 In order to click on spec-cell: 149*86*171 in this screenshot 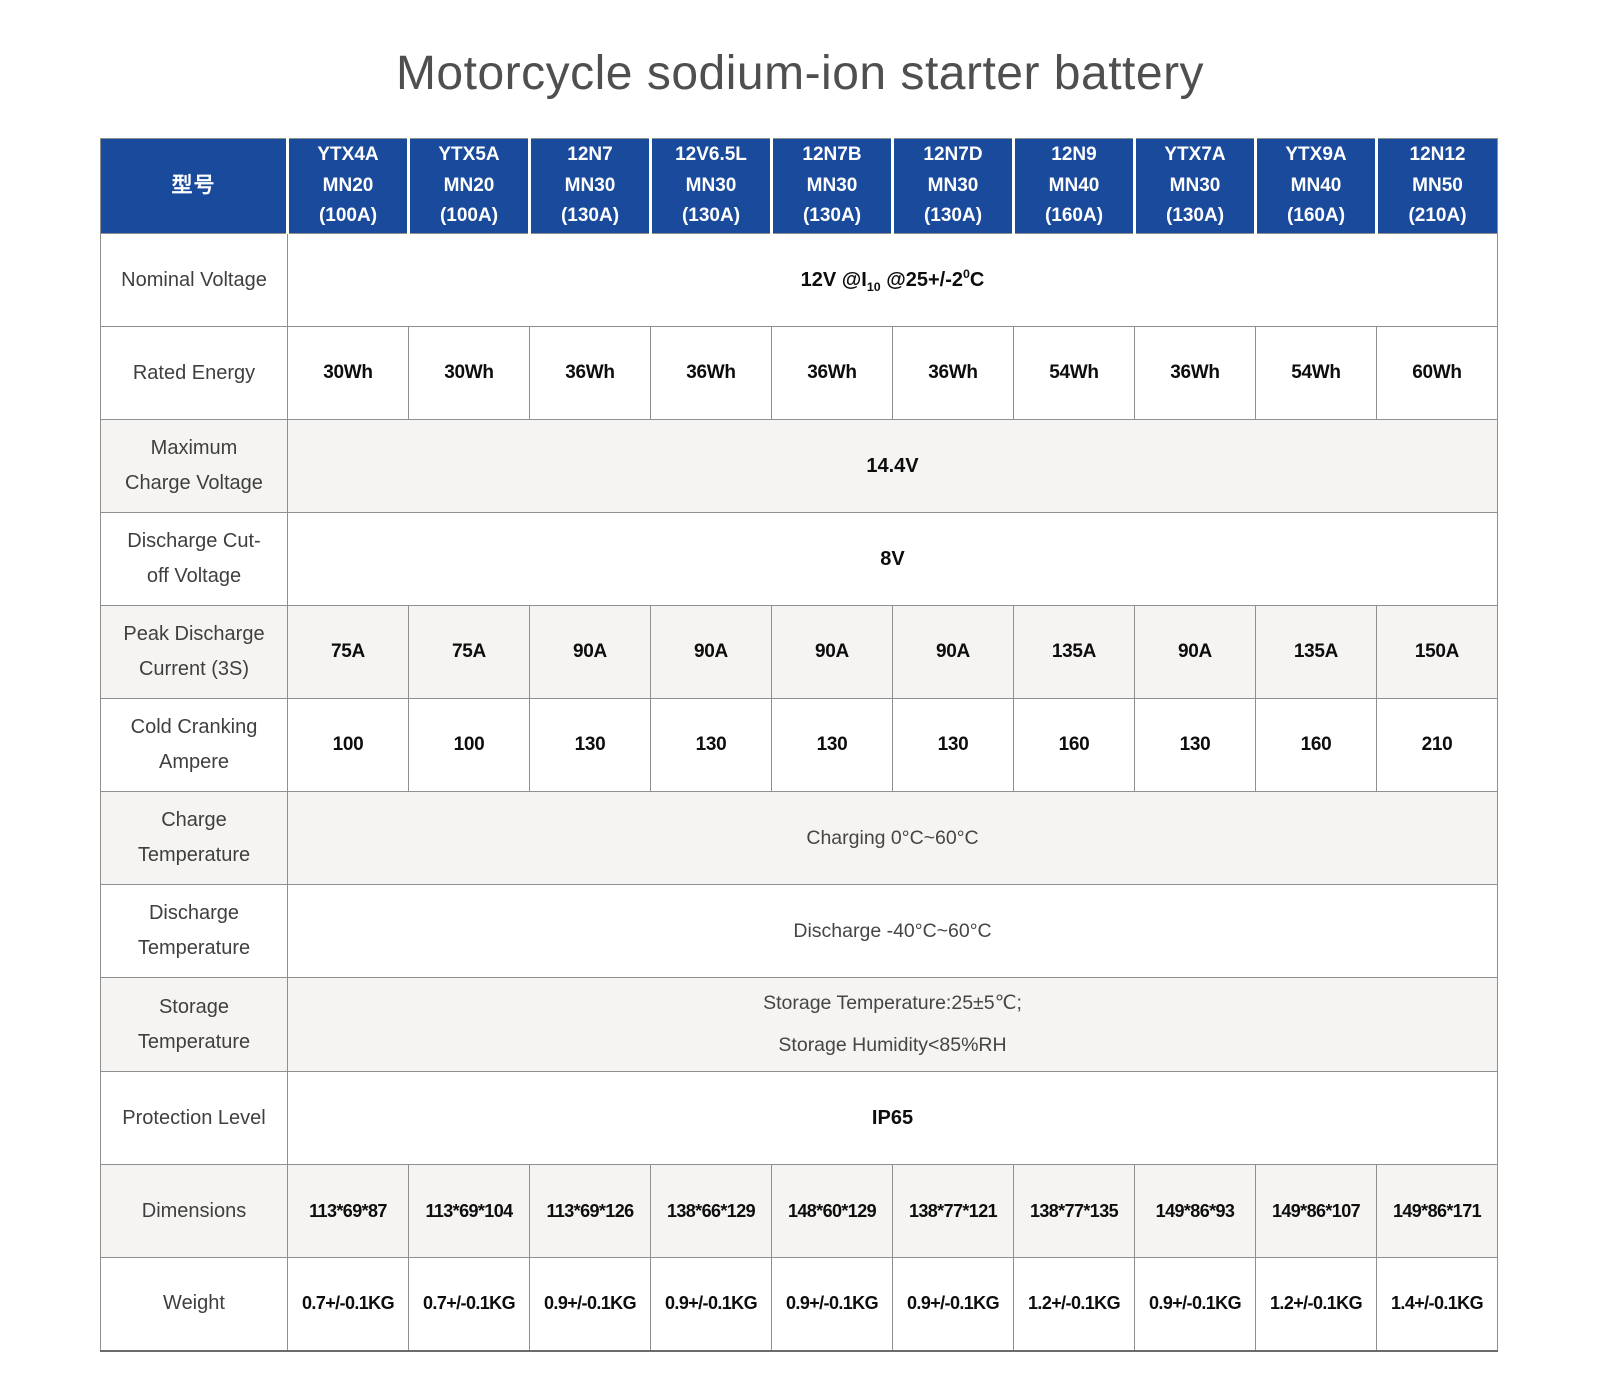, I will do `click(1437, 1211)`.